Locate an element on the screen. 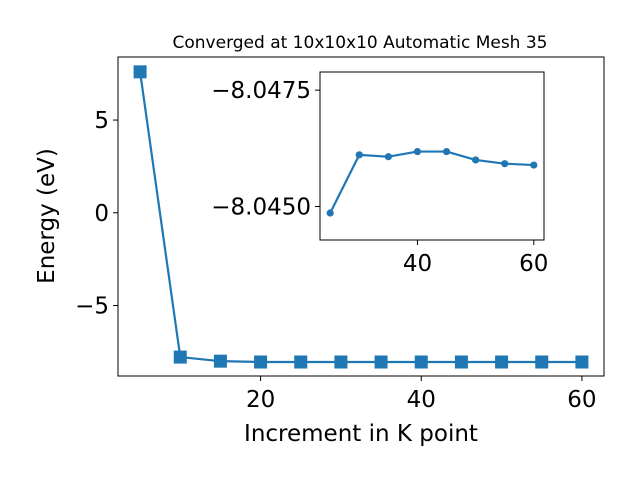  inset-x-tick-label: 40 is located at coordinates (417, 264).